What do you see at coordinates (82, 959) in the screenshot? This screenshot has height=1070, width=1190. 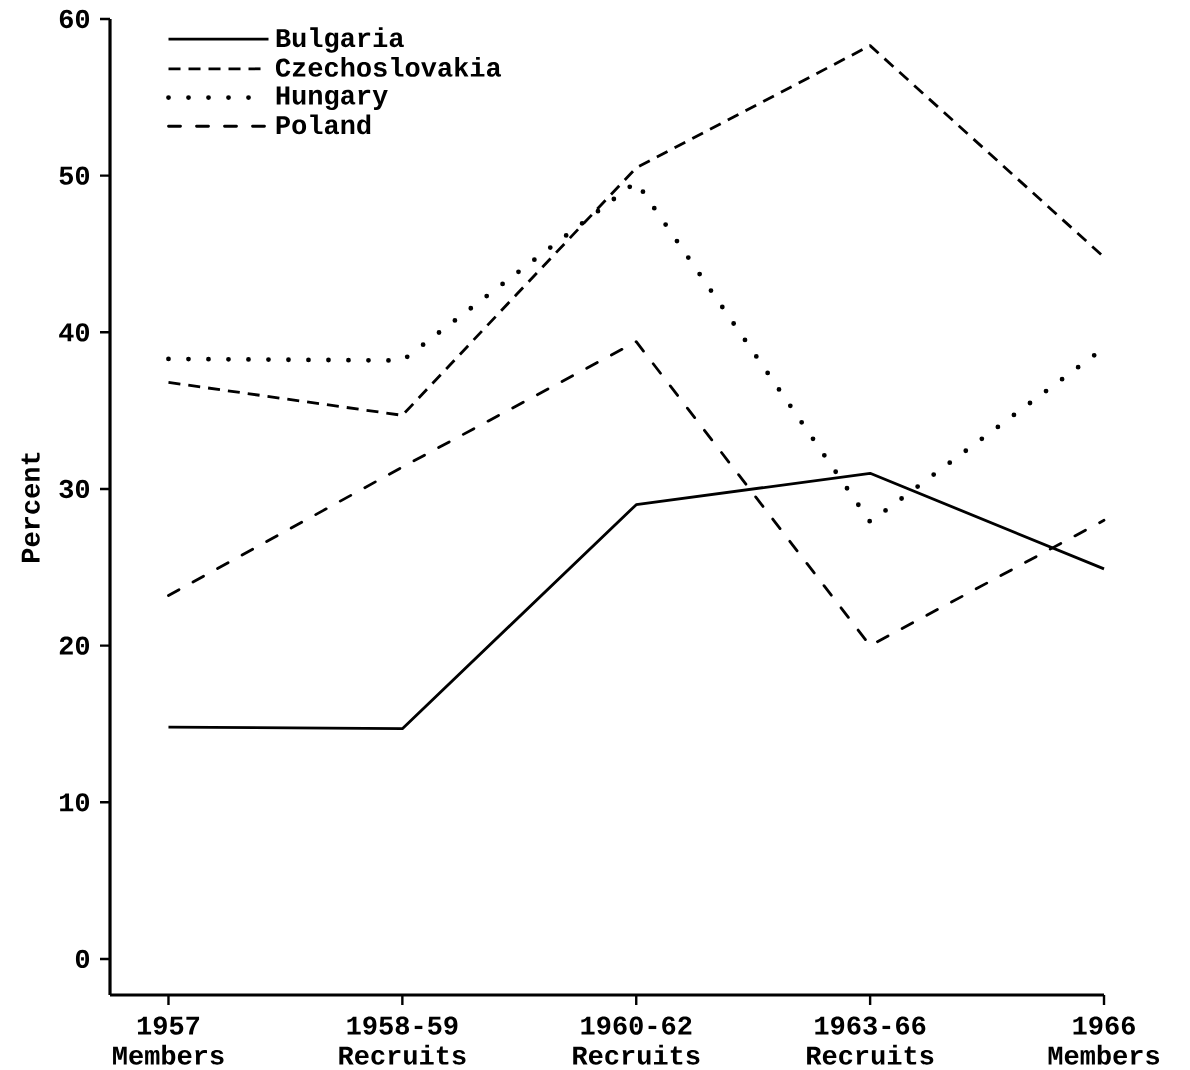 I see `y-tick-label: 0` at bounding box center [82, 959].